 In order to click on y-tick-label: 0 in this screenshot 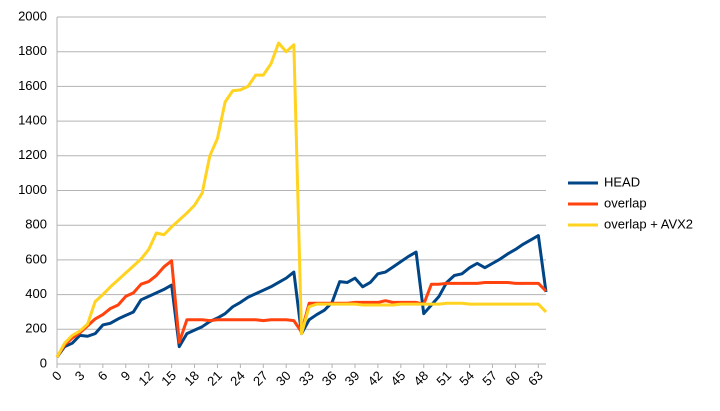, I will do `click(43, 362)`.